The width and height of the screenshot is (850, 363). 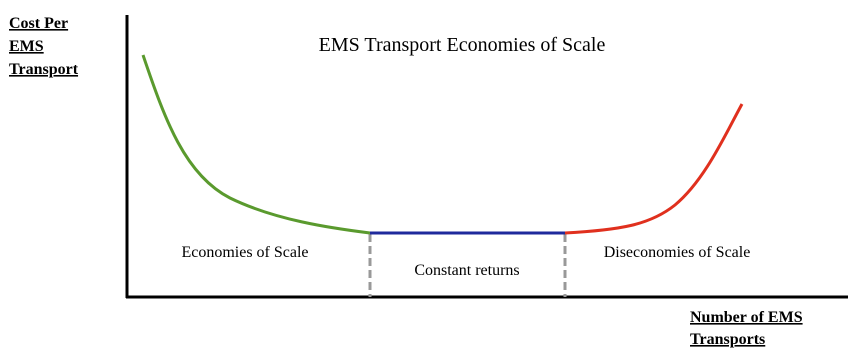 I want to click on region-label: Constant returns, so click(x=466, y=270).